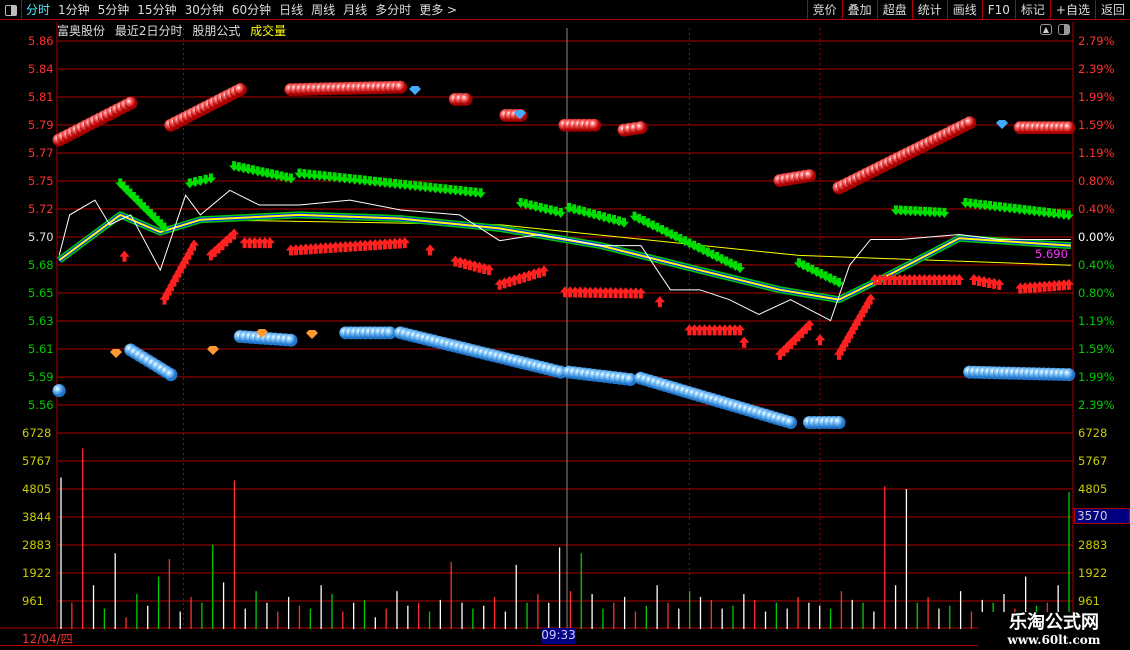 This screenshot has width=1130, height=650. What do you see at coordinates (204, 10) in the screenshot?
I see `period-tab: 30分钟` at bounding box center [204, 10].